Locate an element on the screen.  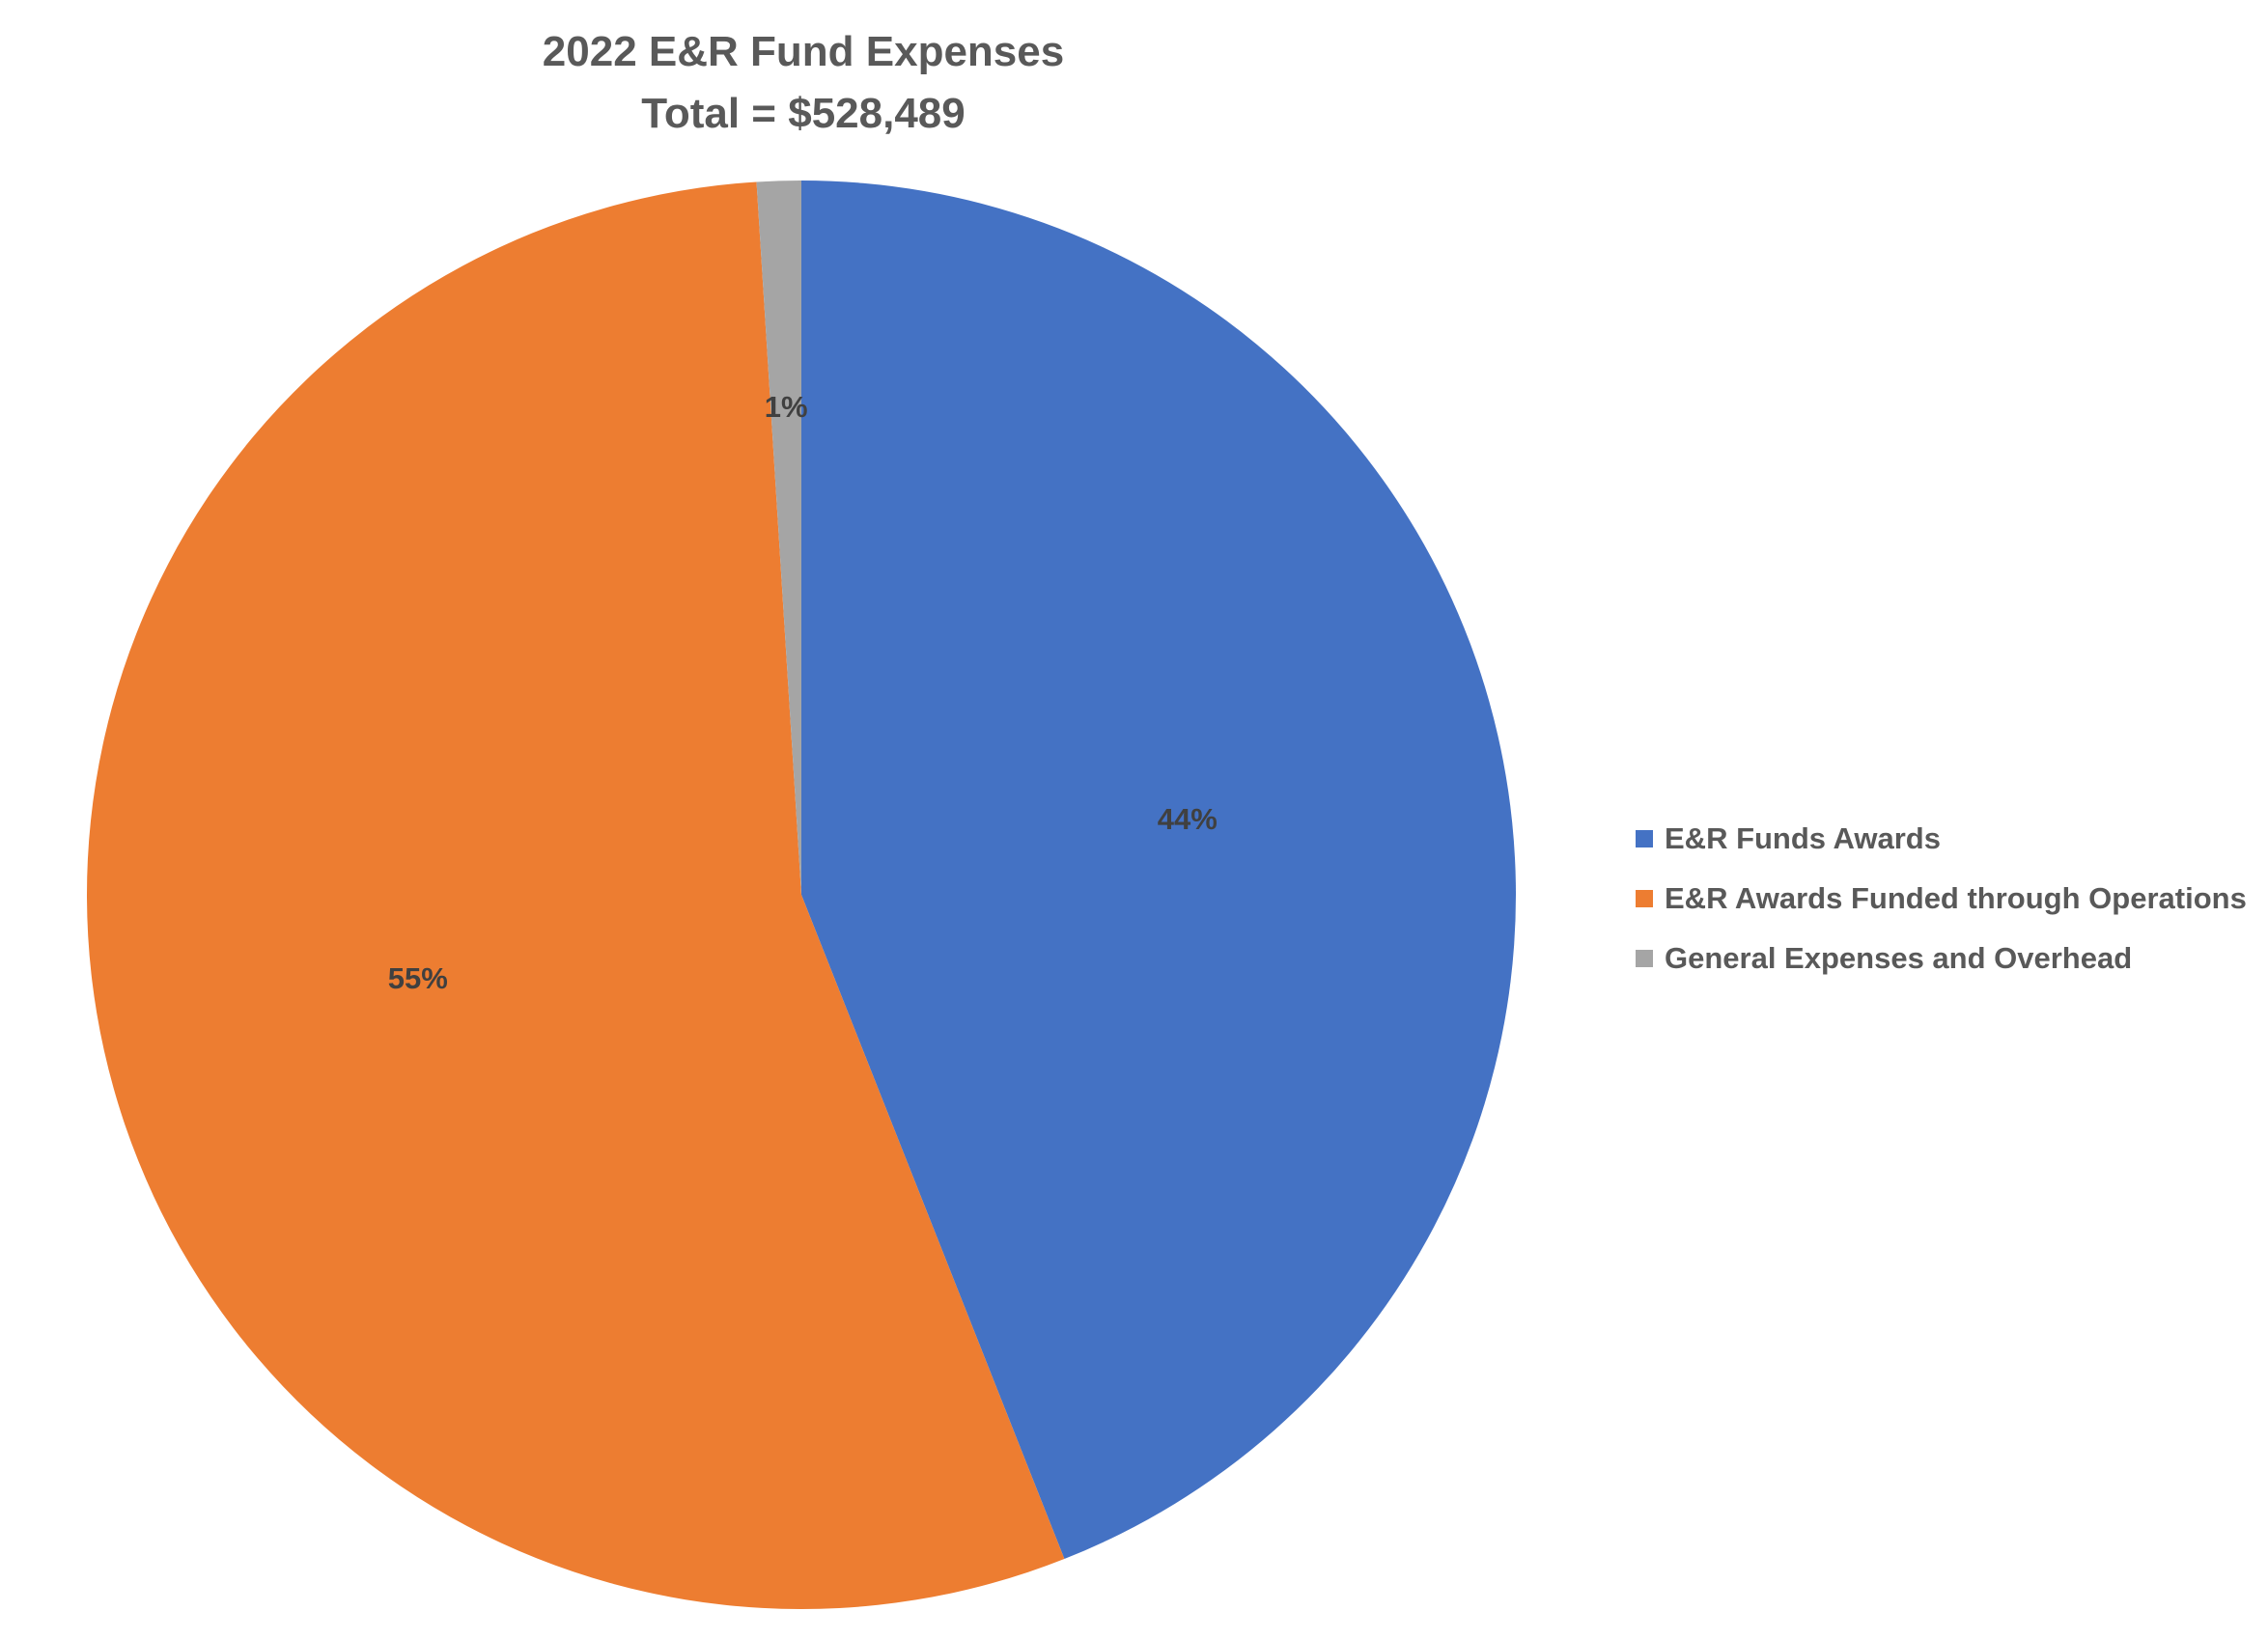
pie-data-label: 44% is located at coordinates (1188, 819).